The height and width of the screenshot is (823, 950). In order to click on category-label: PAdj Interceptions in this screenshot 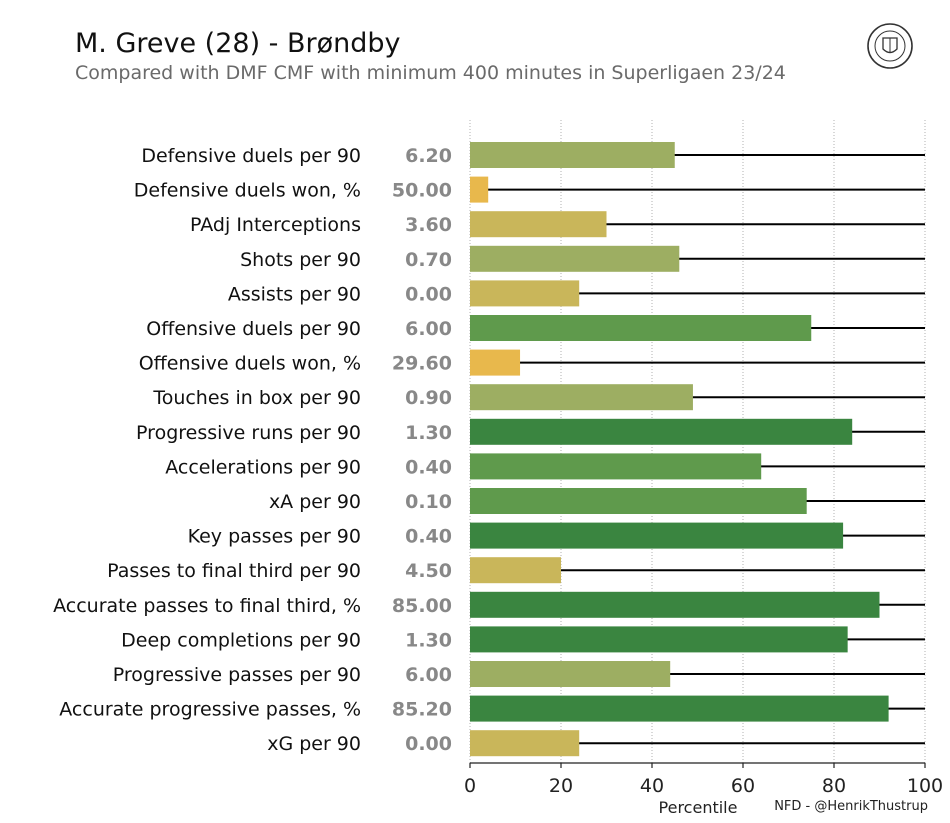, I will do `click(275, 225)`.